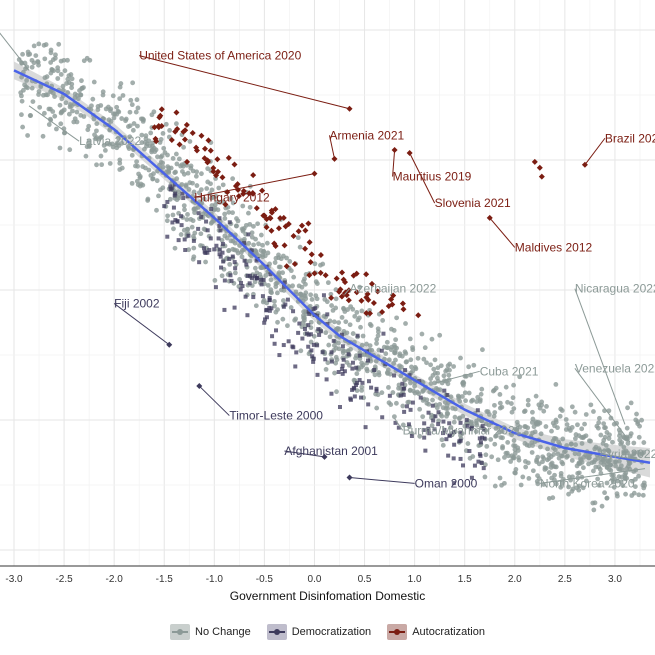  Describe the element at coordinates (448, 632) in the screenshot. I see `legend-label: Autocratization` at that location.